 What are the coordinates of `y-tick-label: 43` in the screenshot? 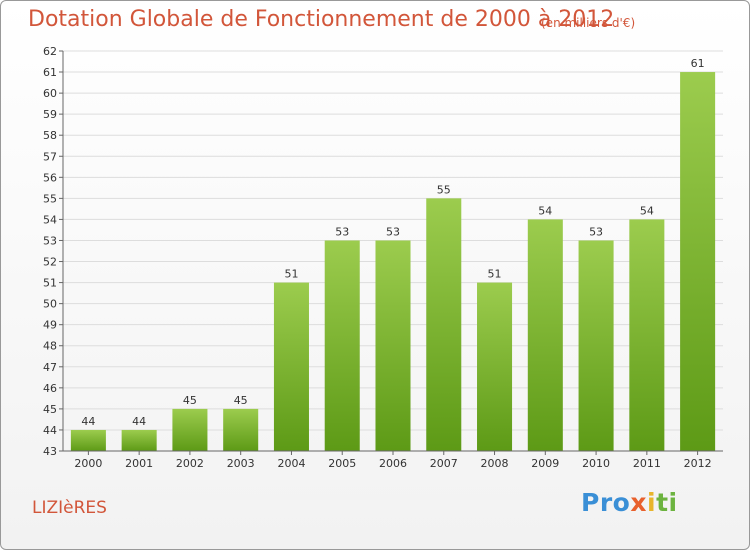 It's located at (50, 451).